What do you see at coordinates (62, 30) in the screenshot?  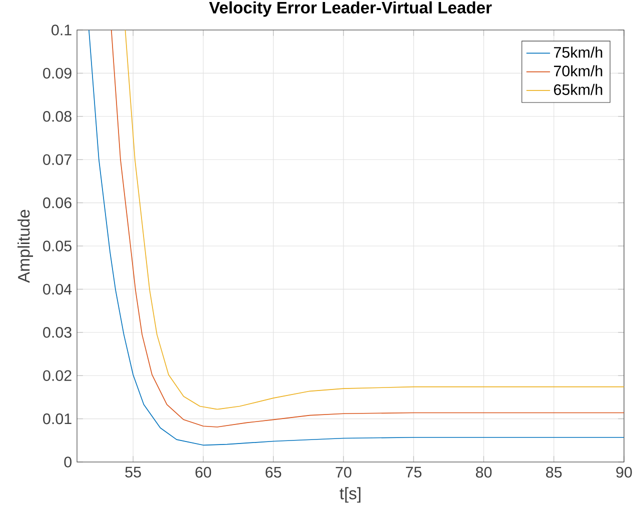 I see `y-tick-label: 0.1` at bounding box center [62, 30].